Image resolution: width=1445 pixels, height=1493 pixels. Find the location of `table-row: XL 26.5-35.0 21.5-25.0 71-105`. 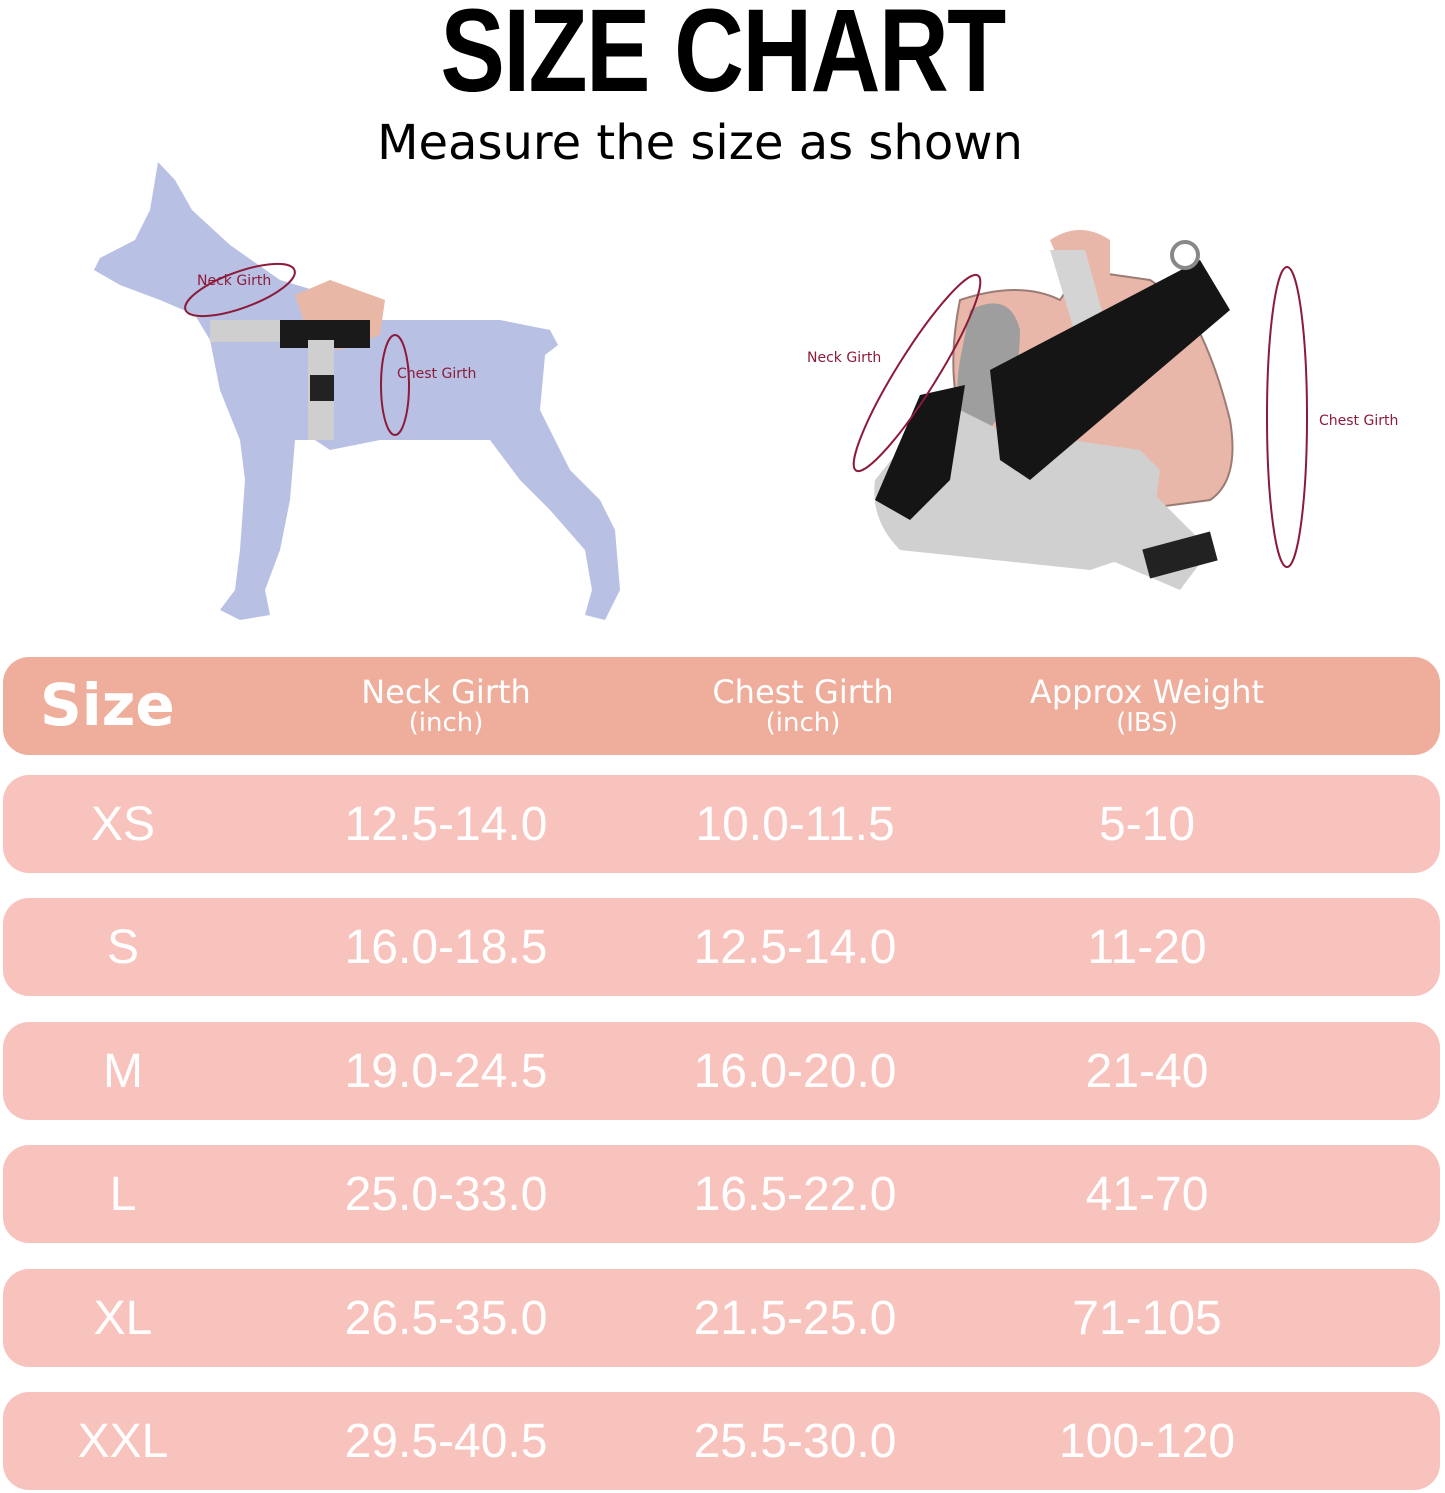

table-row: XL 26.5-35.0 21.5-25.0 71-105 is located at coordinates (721, 1318).